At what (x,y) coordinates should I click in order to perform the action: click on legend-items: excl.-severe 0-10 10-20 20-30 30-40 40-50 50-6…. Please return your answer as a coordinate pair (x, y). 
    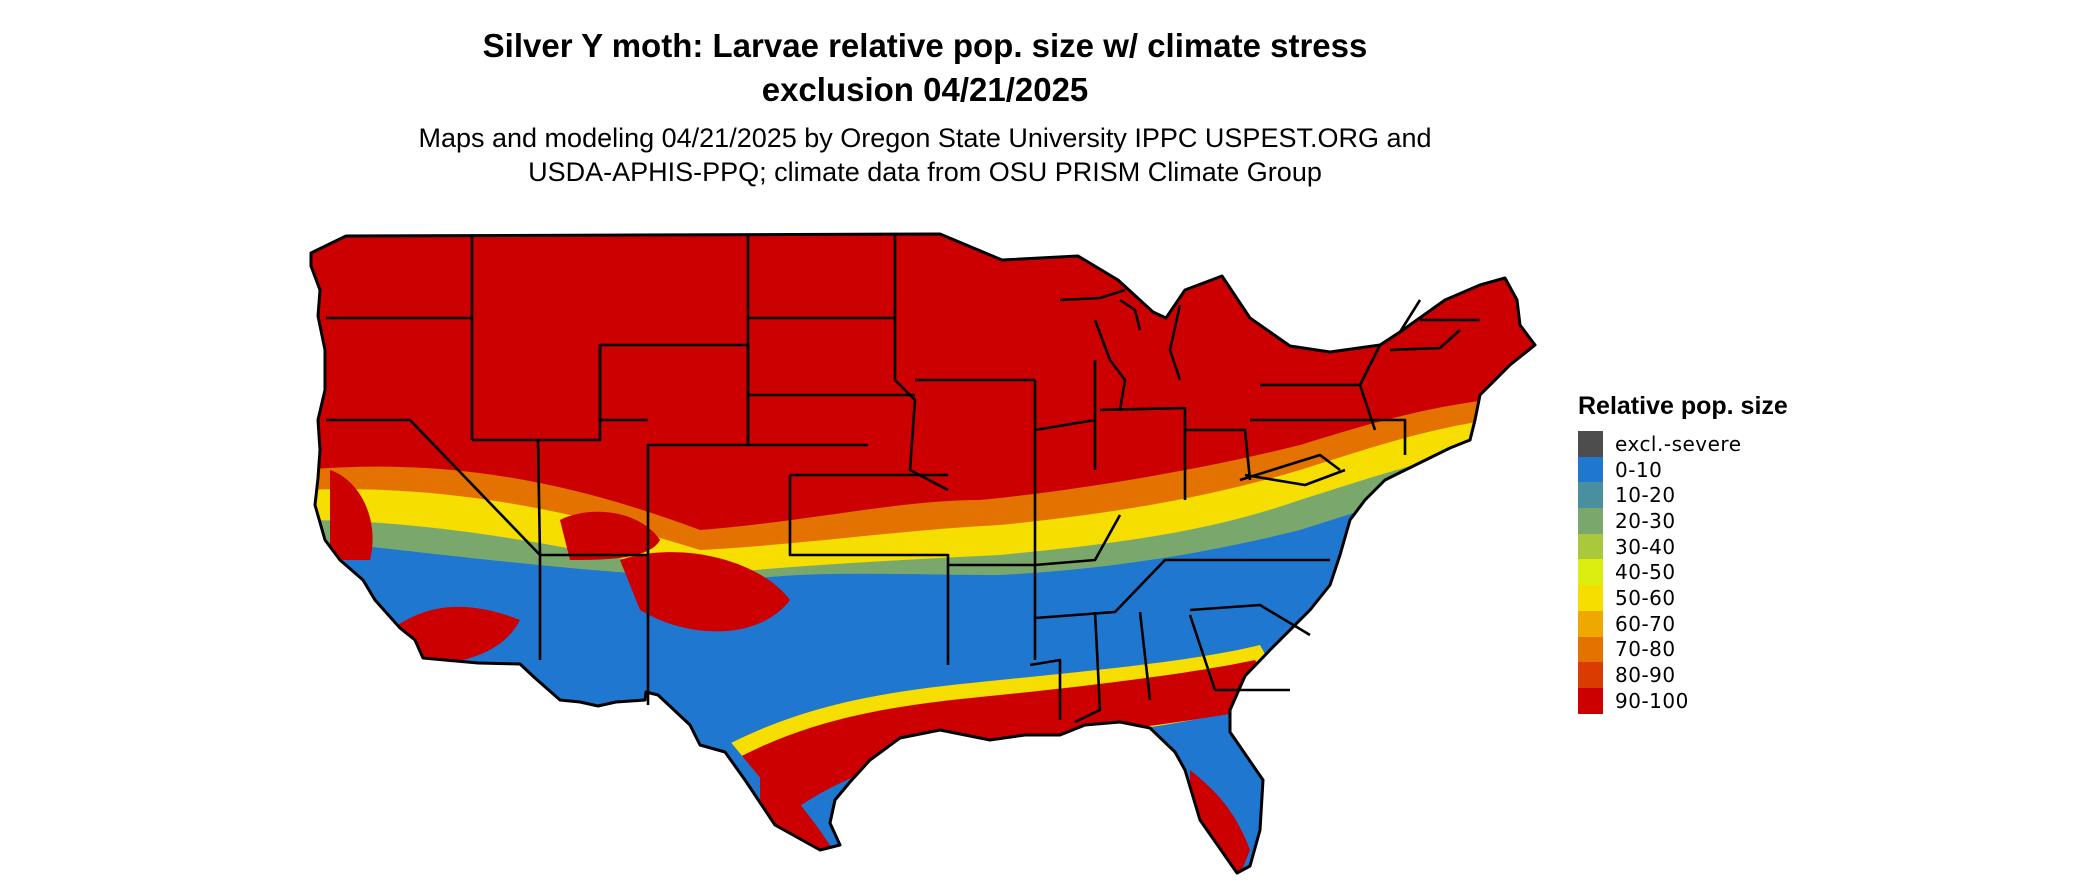
    Looking at the image, I should click on (1683, 572).